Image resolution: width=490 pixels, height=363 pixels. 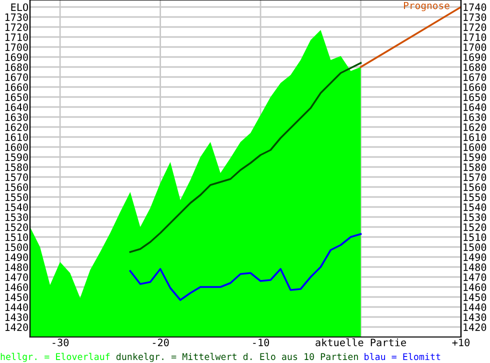 I want to click on y-tick-label: 1510, so click(x=16, y=237).